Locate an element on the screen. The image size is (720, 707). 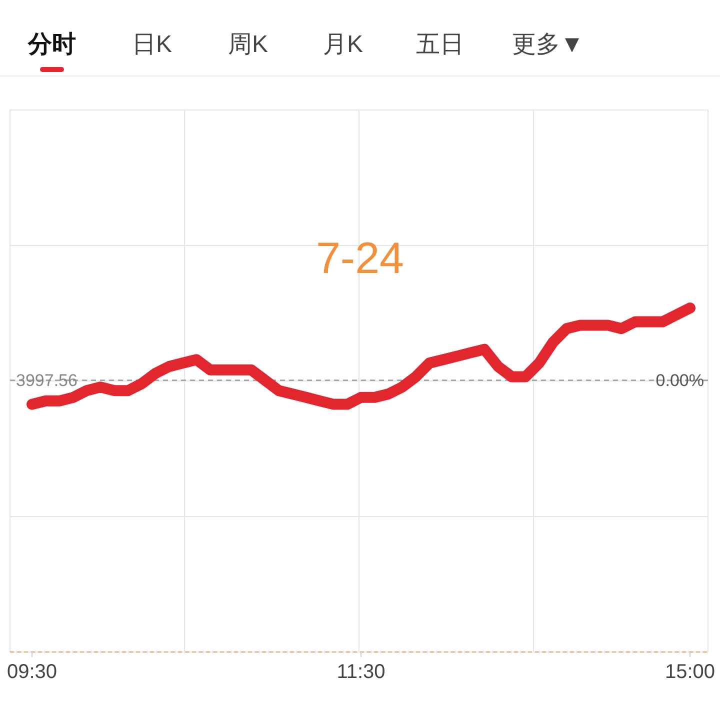
x-tick-label: 15:00 is located at coordinates (690, 672).